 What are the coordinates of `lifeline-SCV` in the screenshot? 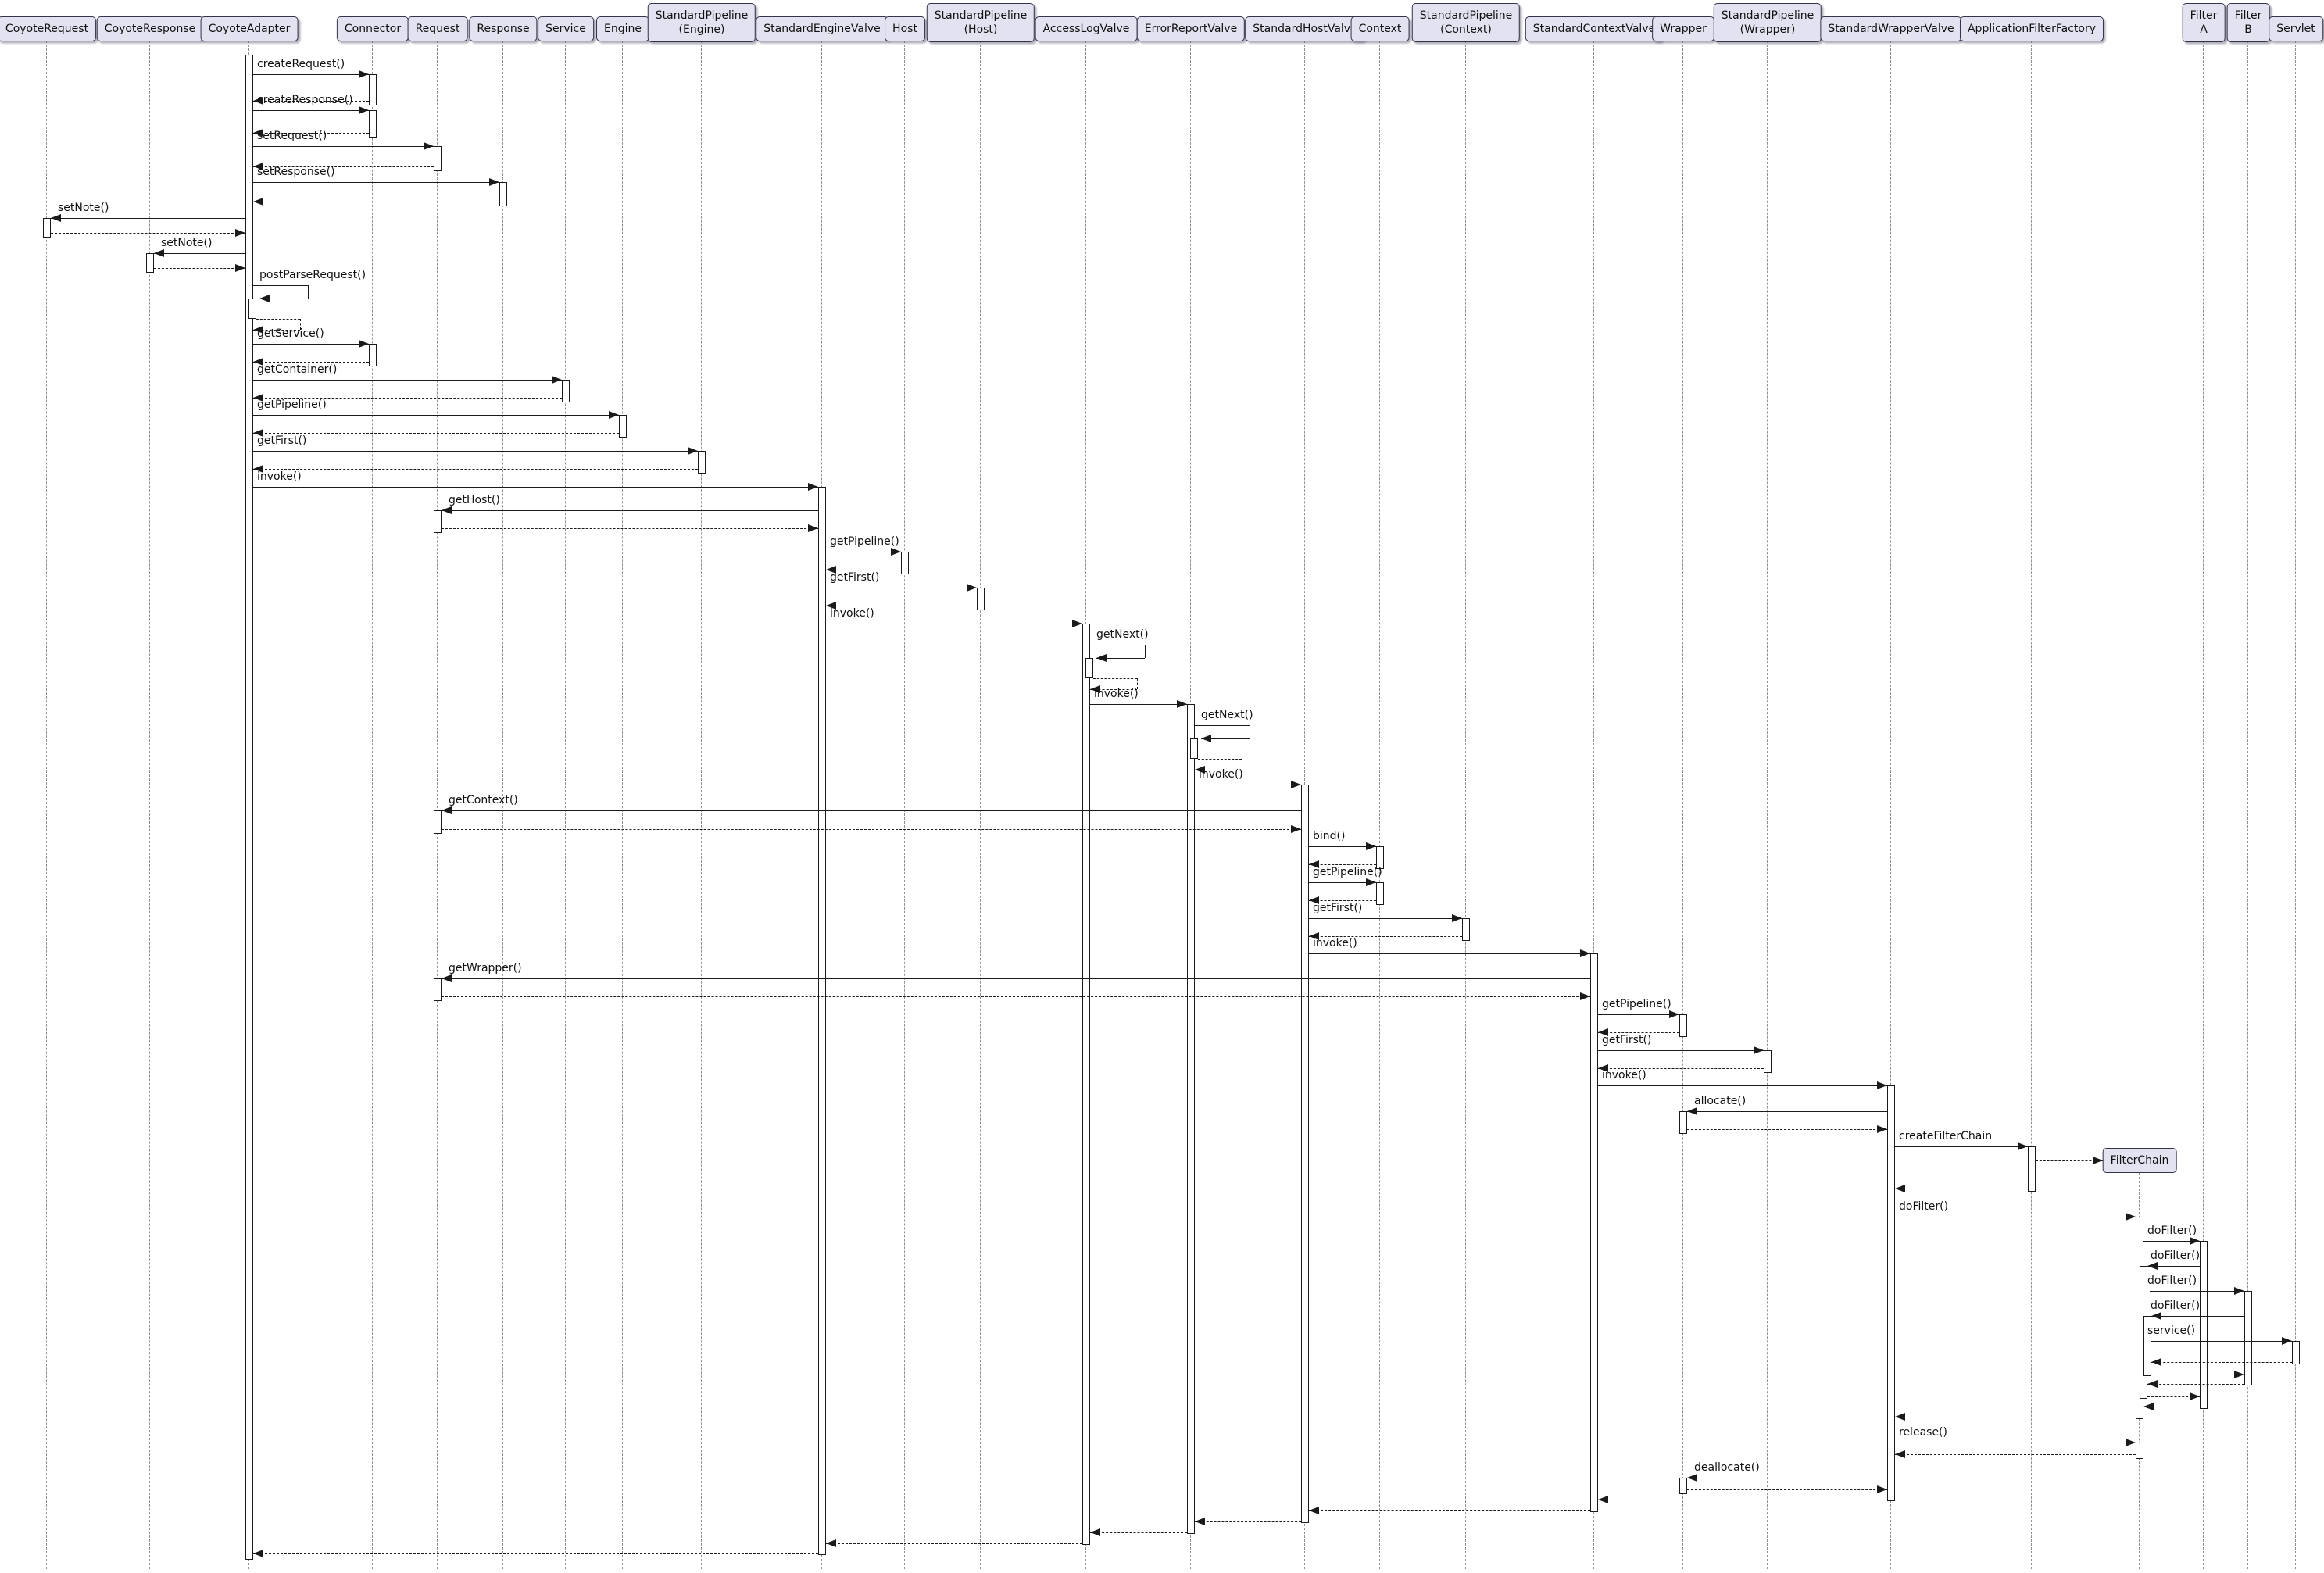 It's located at (1593, 805).